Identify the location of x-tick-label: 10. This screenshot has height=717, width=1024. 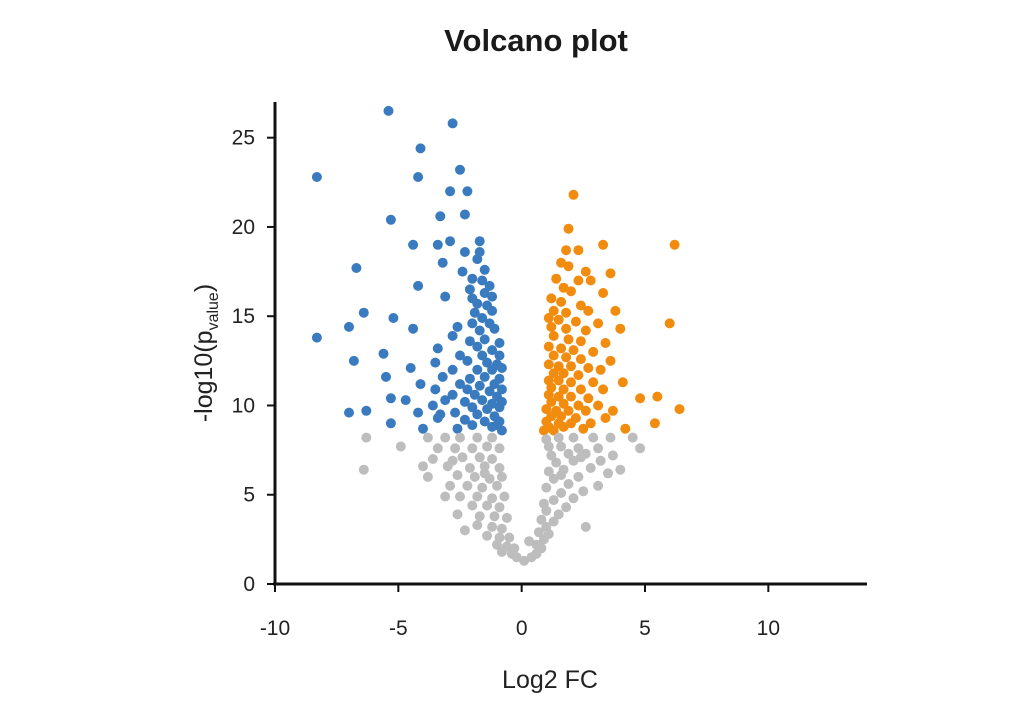
(768, 628).